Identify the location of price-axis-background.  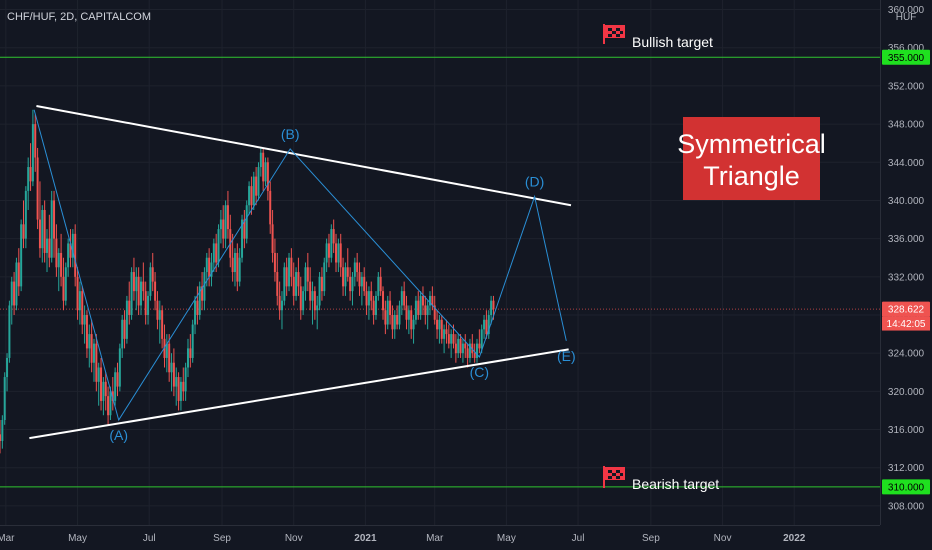
(906, 262).